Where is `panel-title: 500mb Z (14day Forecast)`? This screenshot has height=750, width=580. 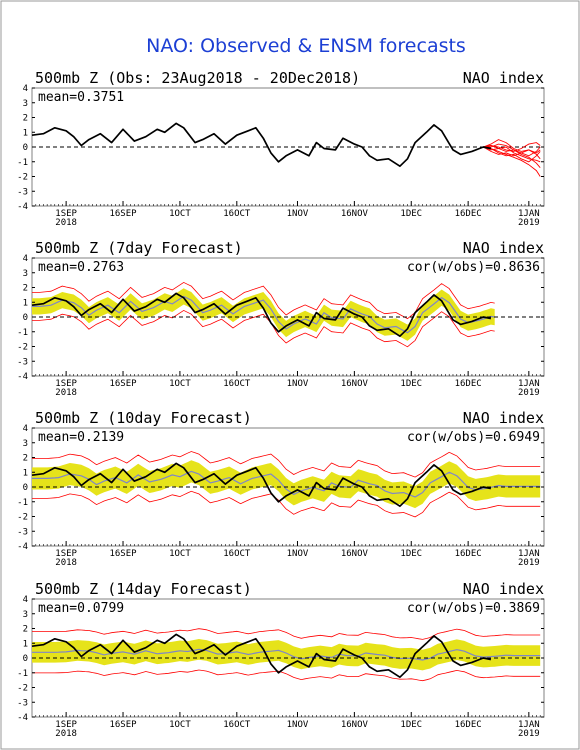 panel-title: 500mb Z (14day Forecast) is located at coordinates (143, 589).